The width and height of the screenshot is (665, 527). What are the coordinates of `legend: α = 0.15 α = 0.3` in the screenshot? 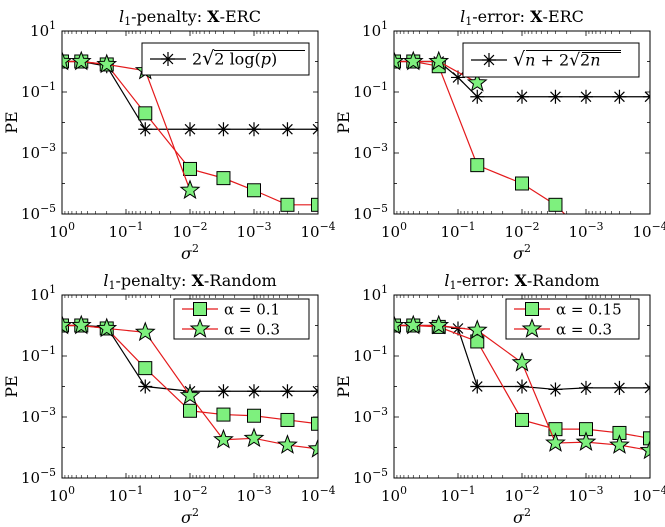 It's located at (572, 319).